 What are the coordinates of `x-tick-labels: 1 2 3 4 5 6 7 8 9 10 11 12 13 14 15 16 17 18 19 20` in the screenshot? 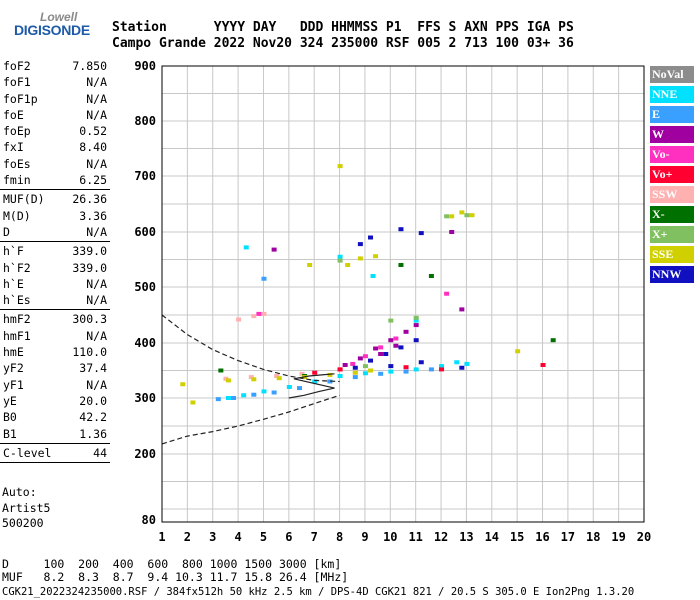 It's located at (404, 537).